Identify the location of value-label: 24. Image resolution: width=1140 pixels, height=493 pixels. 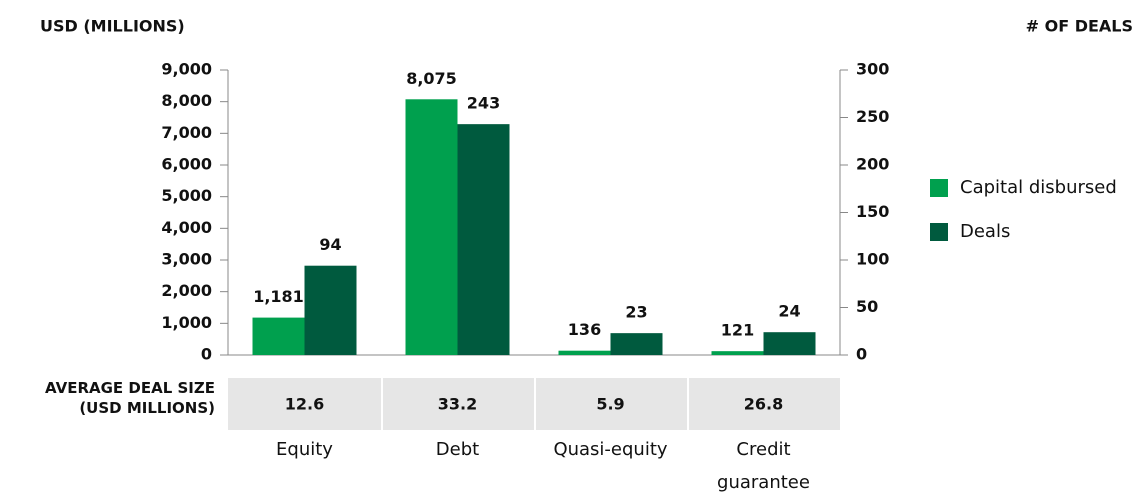
(789, 311).